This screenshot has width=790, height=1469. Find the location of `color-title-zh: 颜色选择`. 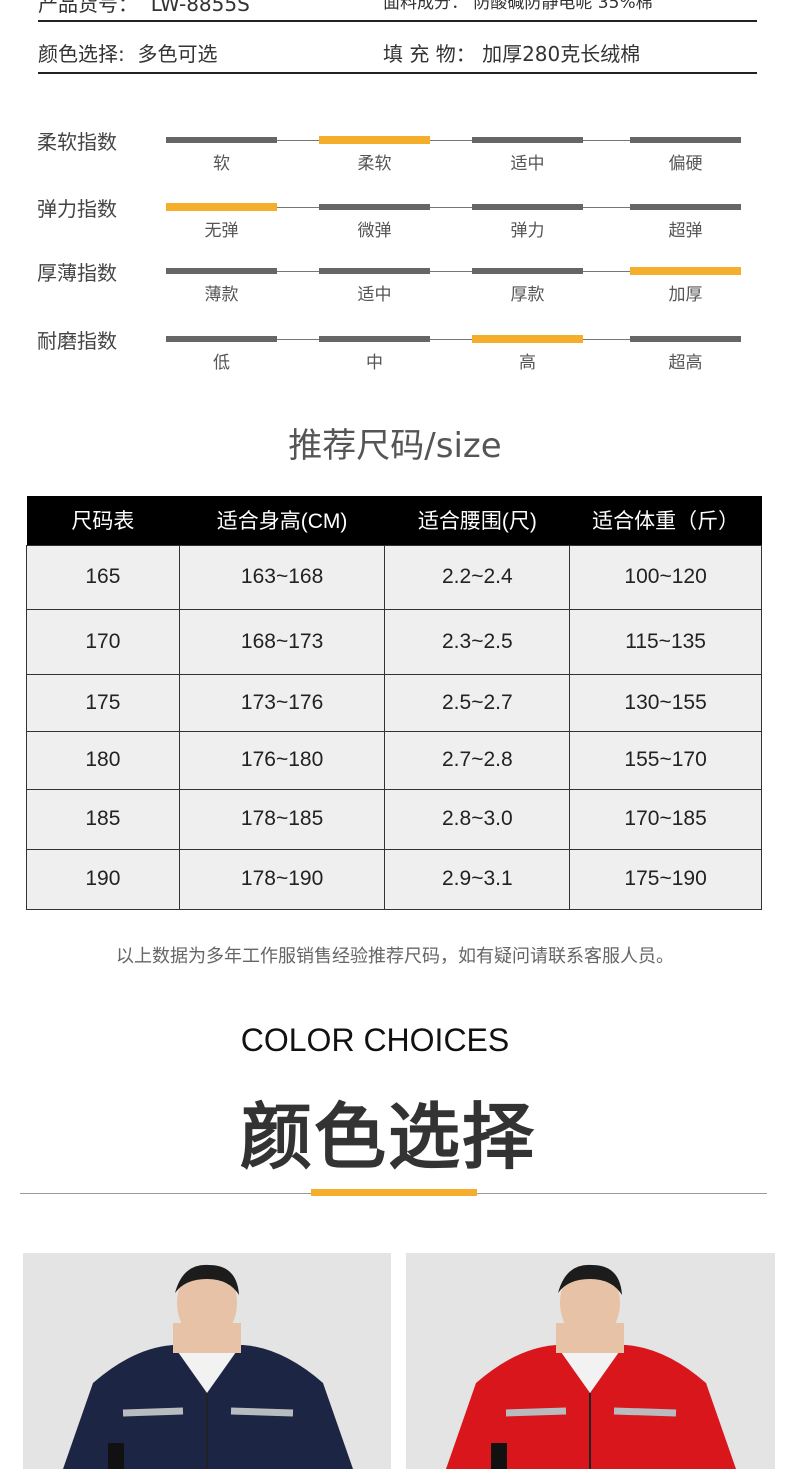

color-title-zh: 颜色选择 is located at coordinates (387, 1137).